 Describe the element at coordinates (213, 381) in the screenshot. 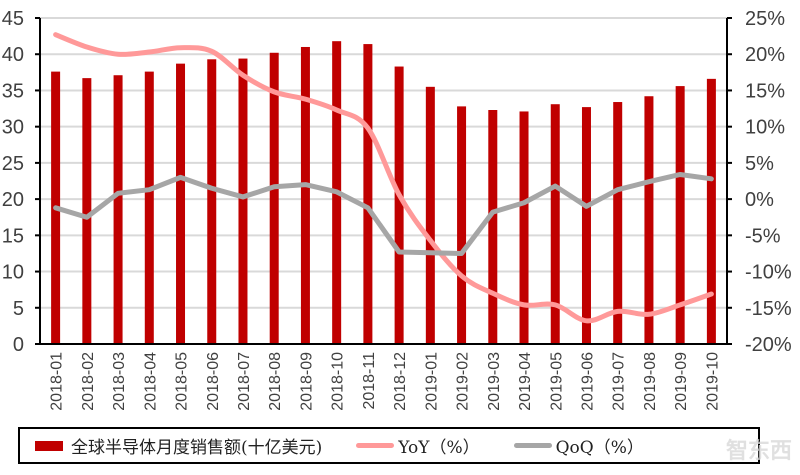

I see `x-tick-label: 2018-06` at that location.